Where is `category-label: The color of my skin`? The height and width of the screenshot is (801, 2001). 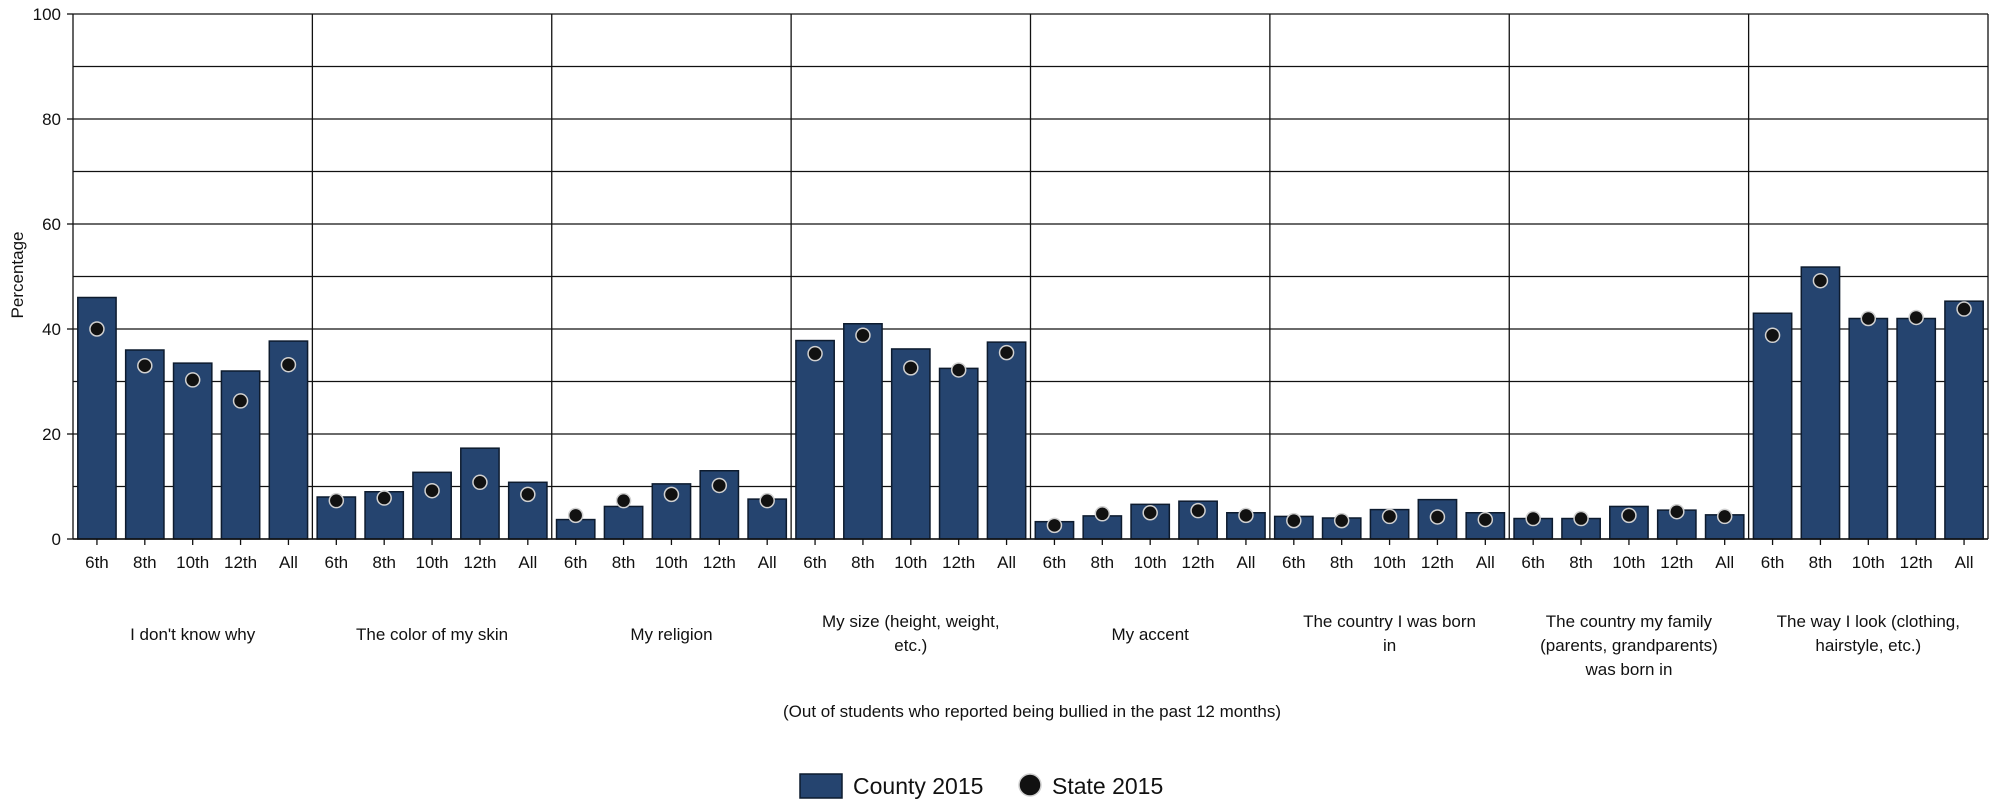
category-label: The color of my skin is located at coordinates (432, 634).